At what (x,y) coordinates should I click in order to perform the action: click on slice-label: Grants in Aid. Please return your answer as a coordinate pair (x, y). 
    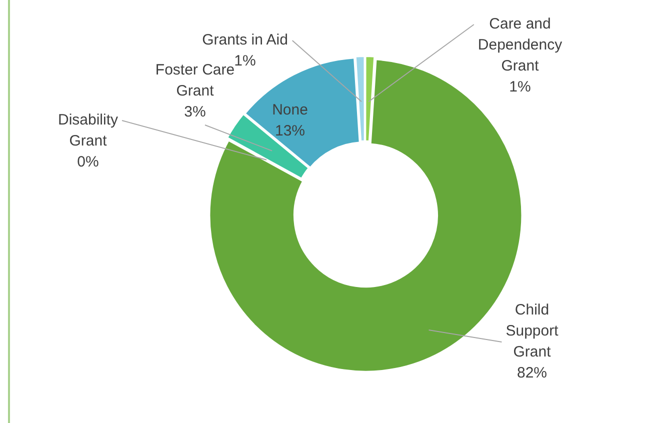
    Looking at the image, I should click on (245, 40).